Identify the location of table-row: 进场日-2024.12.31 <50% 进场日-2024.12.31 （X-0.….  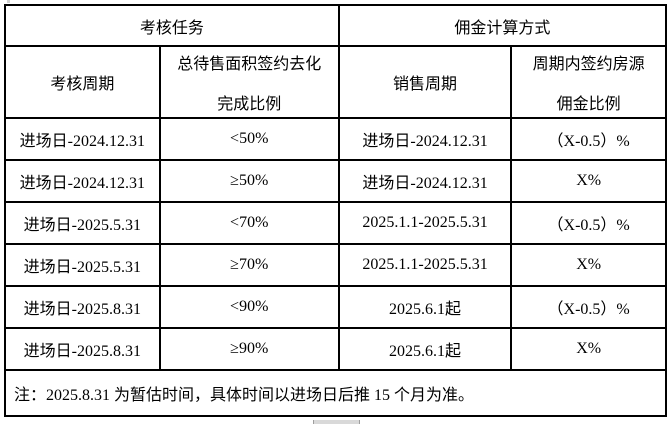
(335, 139).